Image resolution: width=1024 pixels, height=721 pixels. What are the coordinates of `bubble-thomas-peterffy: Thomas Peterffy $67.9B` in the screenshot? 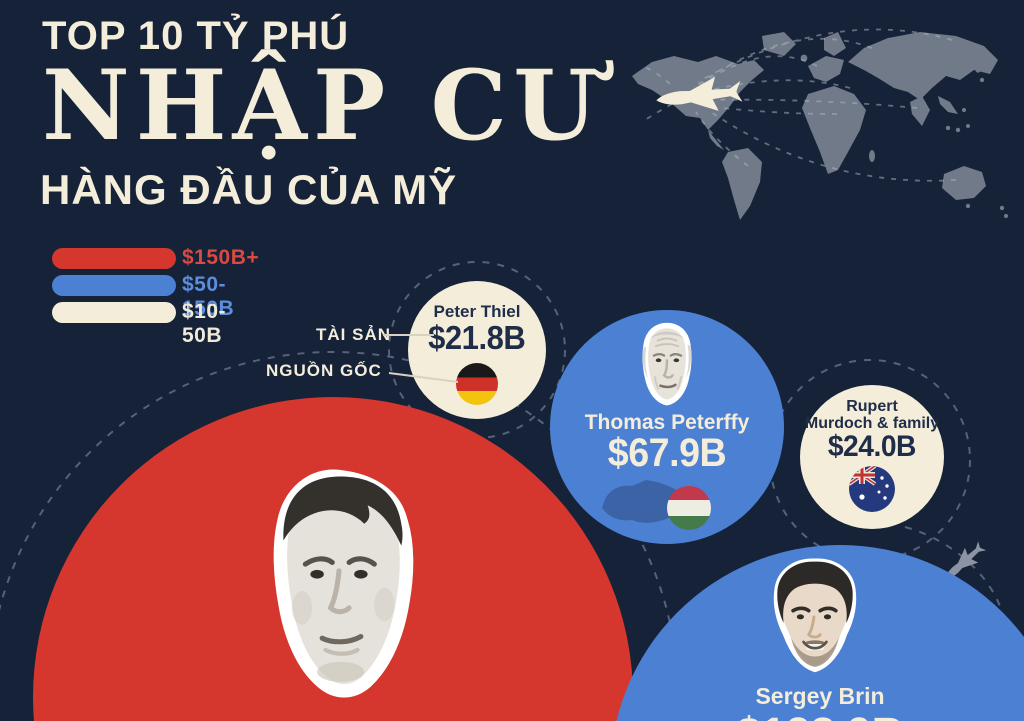 It's located at (667, 427).